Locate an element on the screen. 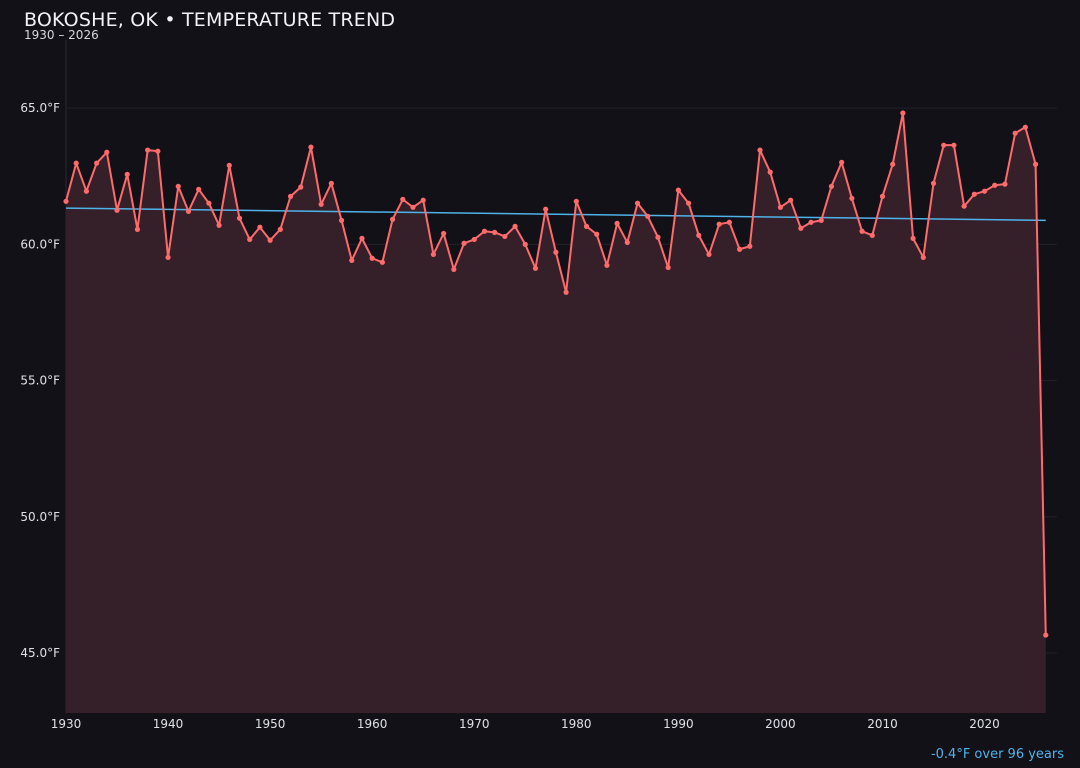 The width and height of the screenshot is (1080, 768). x-tick-label: 1960 is located at coordinates (372, 724).